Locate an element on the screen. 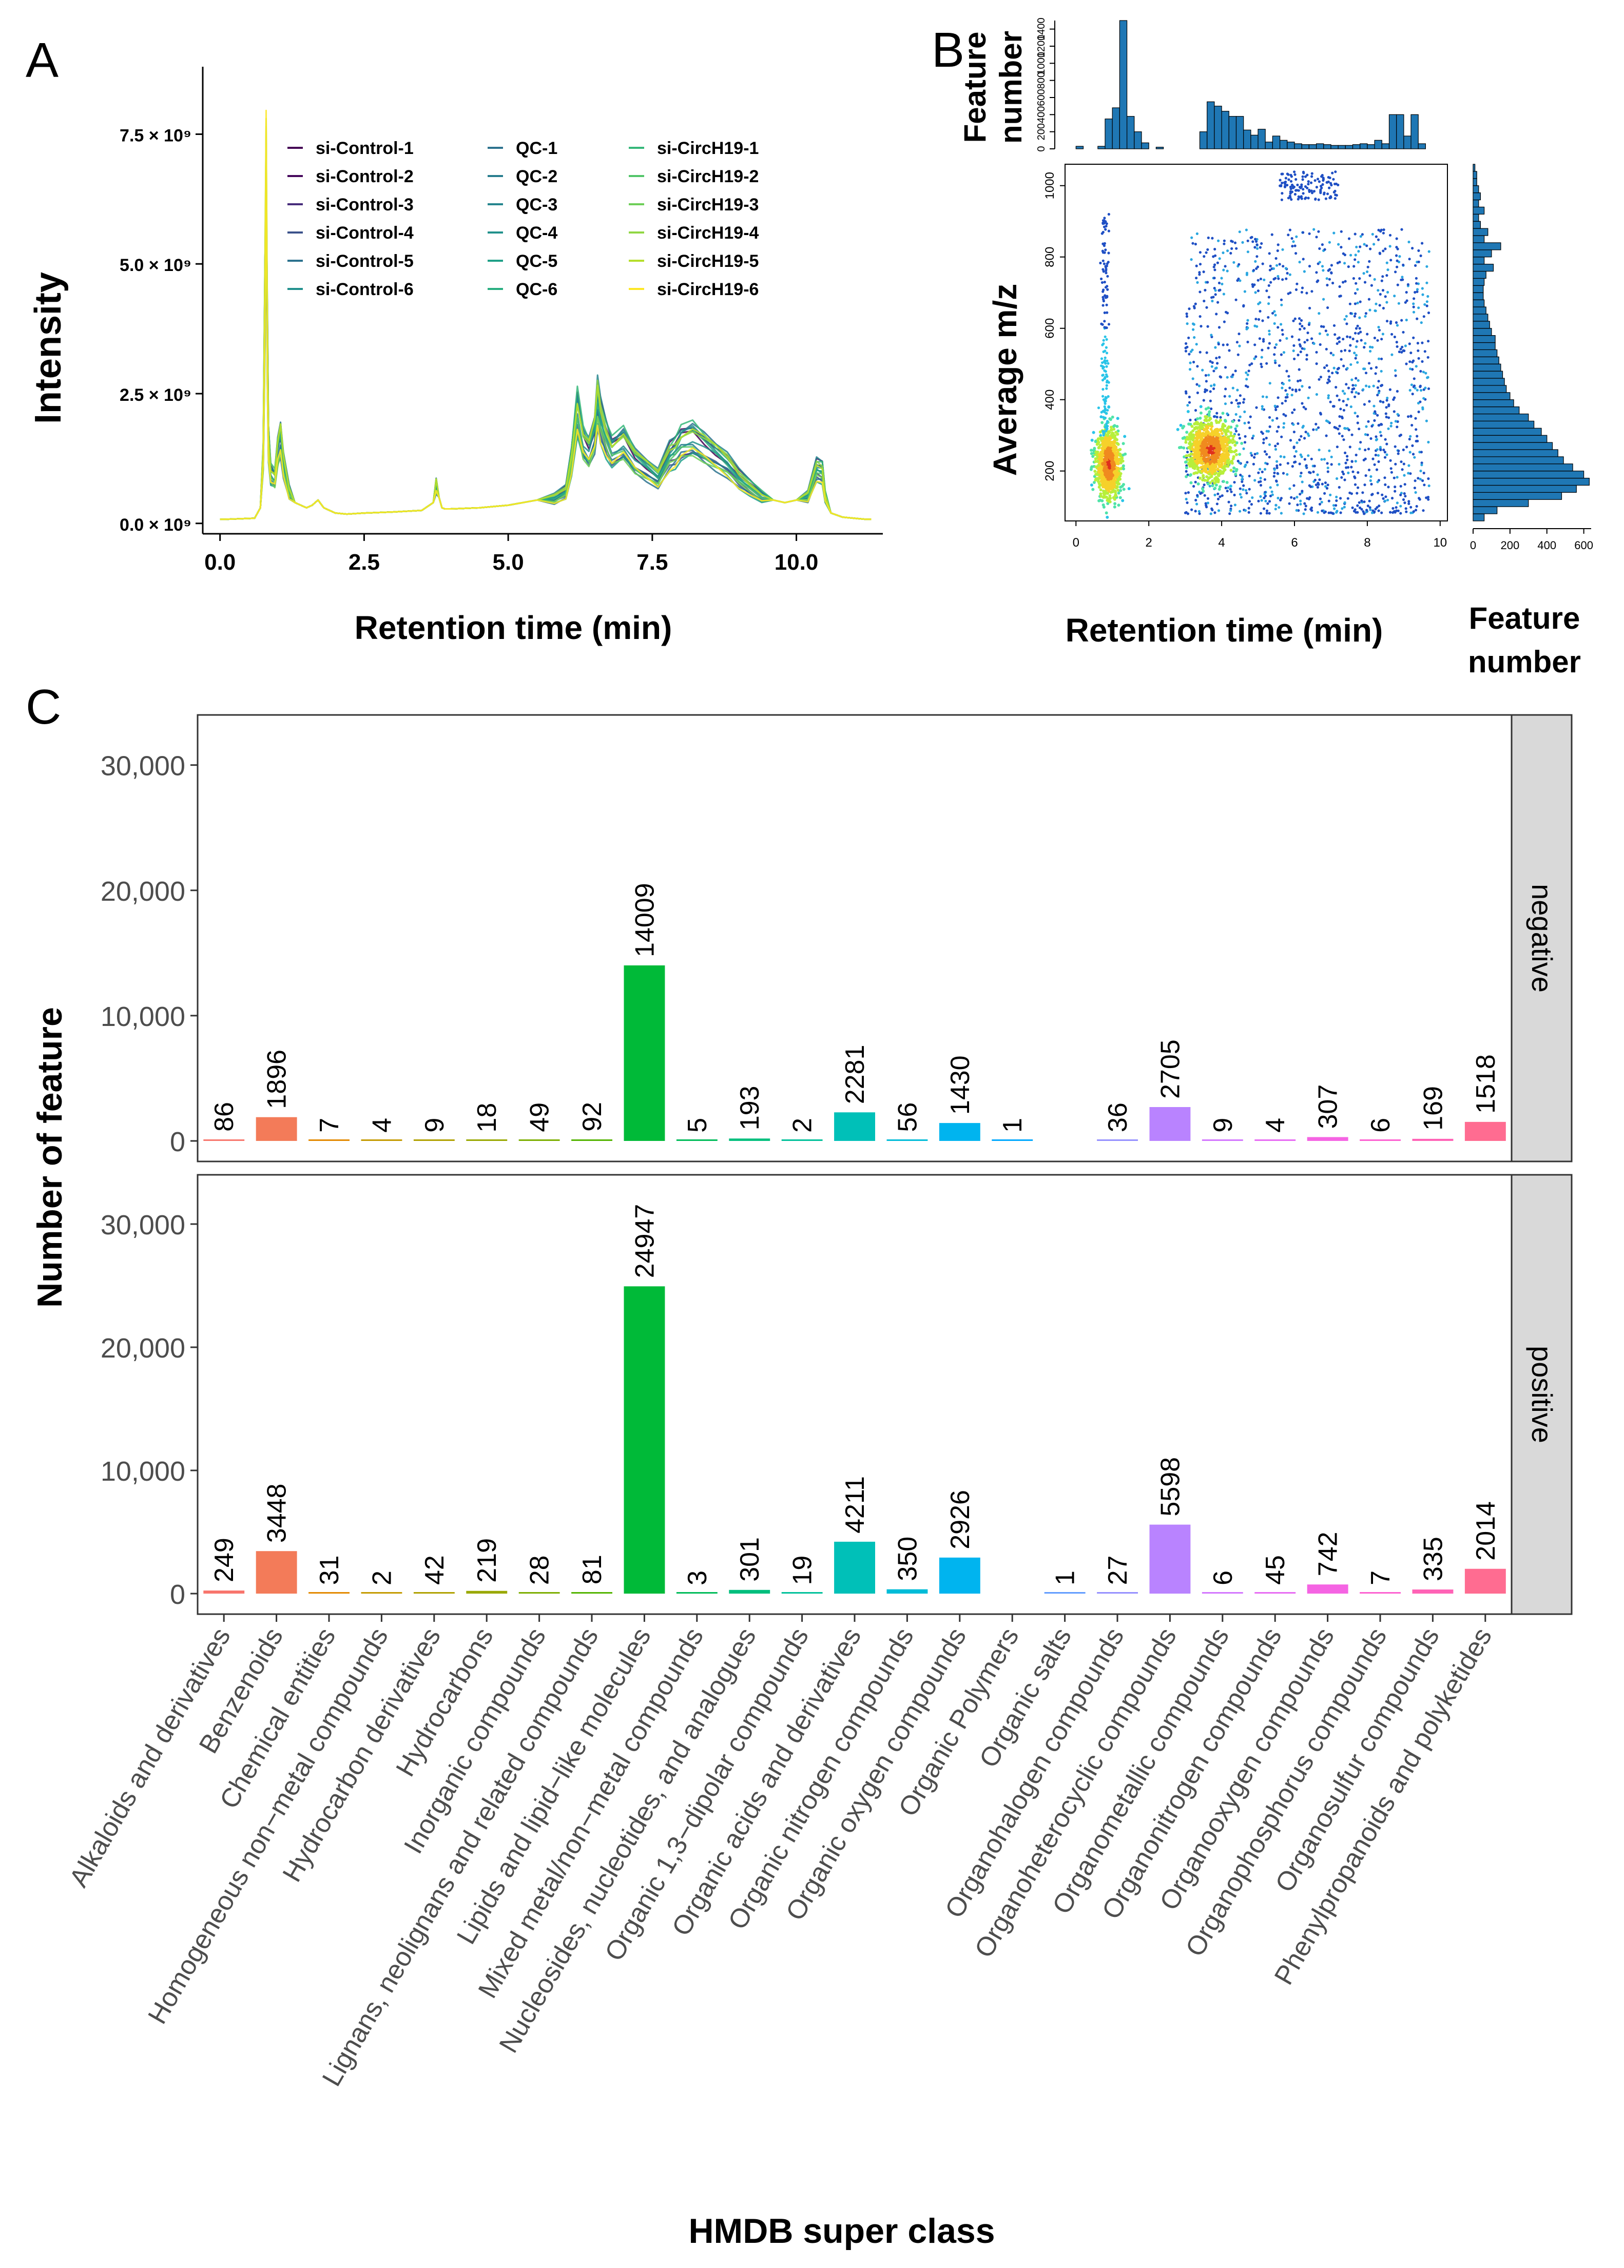 This screenshot has height=2268, width=1624. panel-c-bar-value-label: 2926 is located at coordinates (960, 1519).